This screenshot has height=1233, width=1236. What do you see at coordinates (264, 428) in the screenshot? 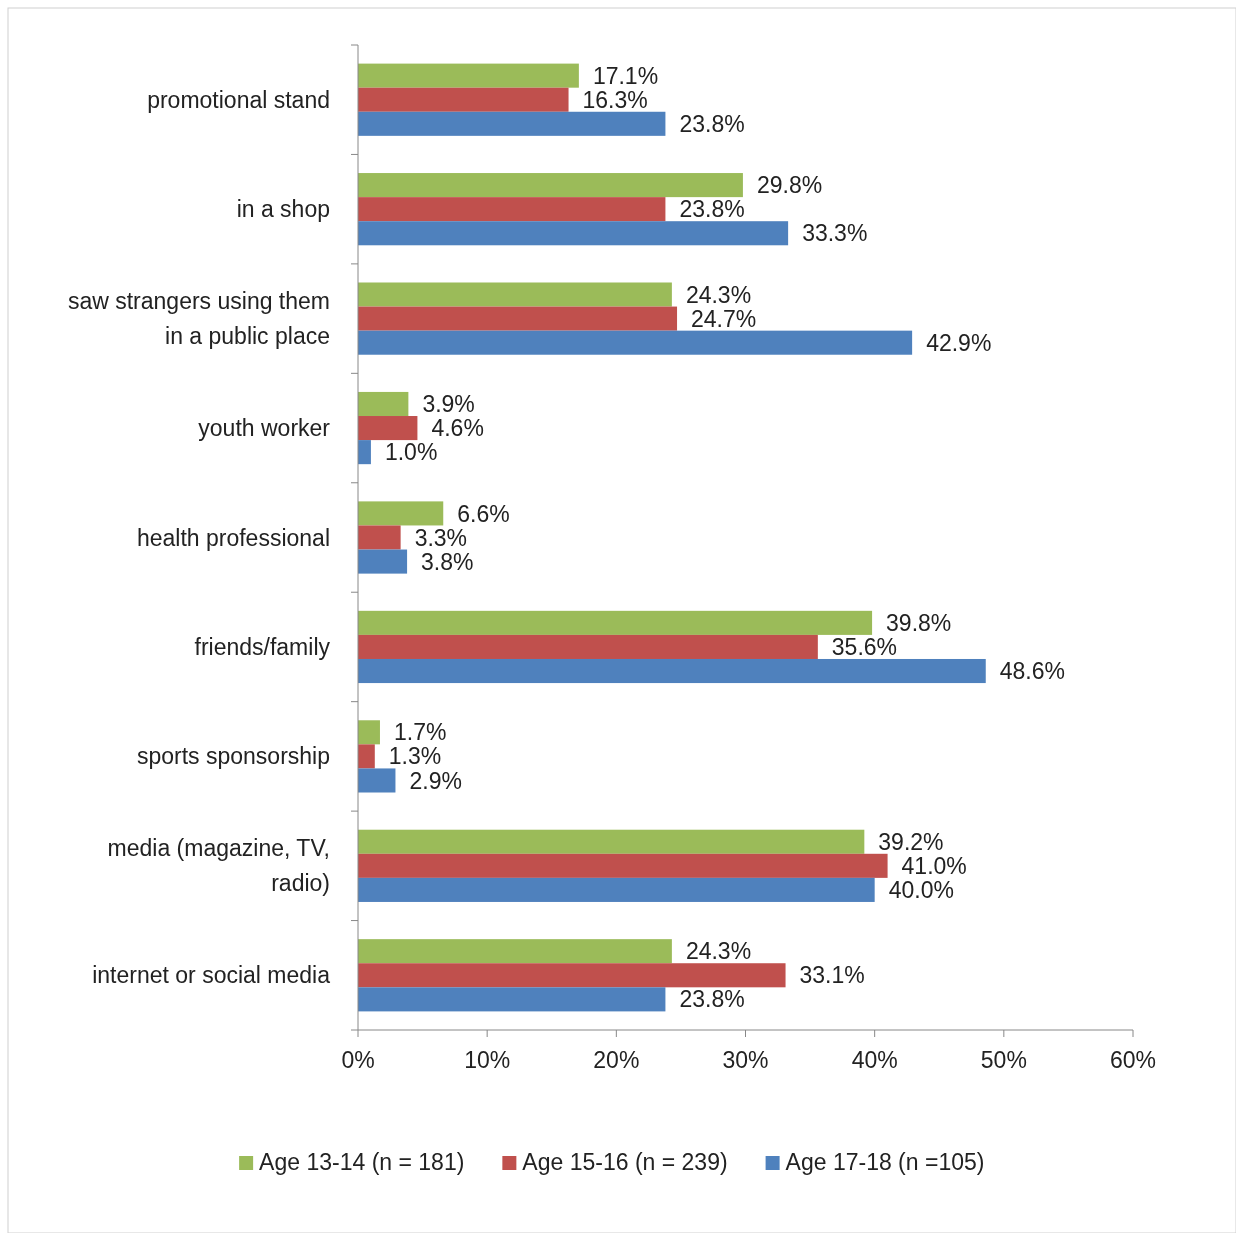
I see `y-tick-label: youth worker` at bounding box center [264, 428].